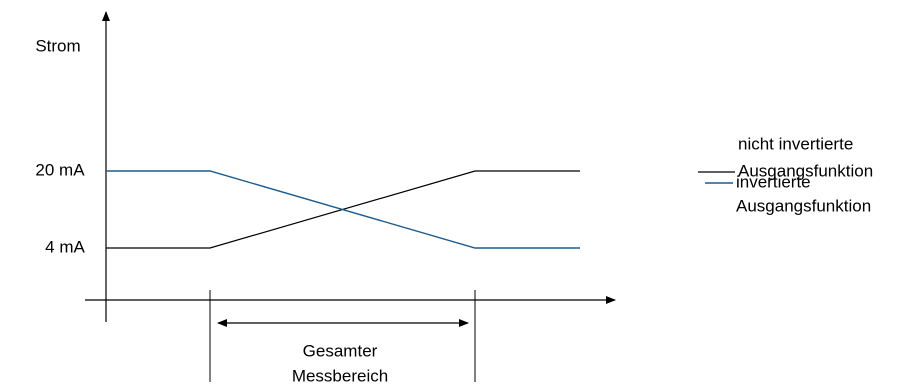 This screenshot has height=387, width=923. I want to click on range-label: Gesamter, so click(340, 350).